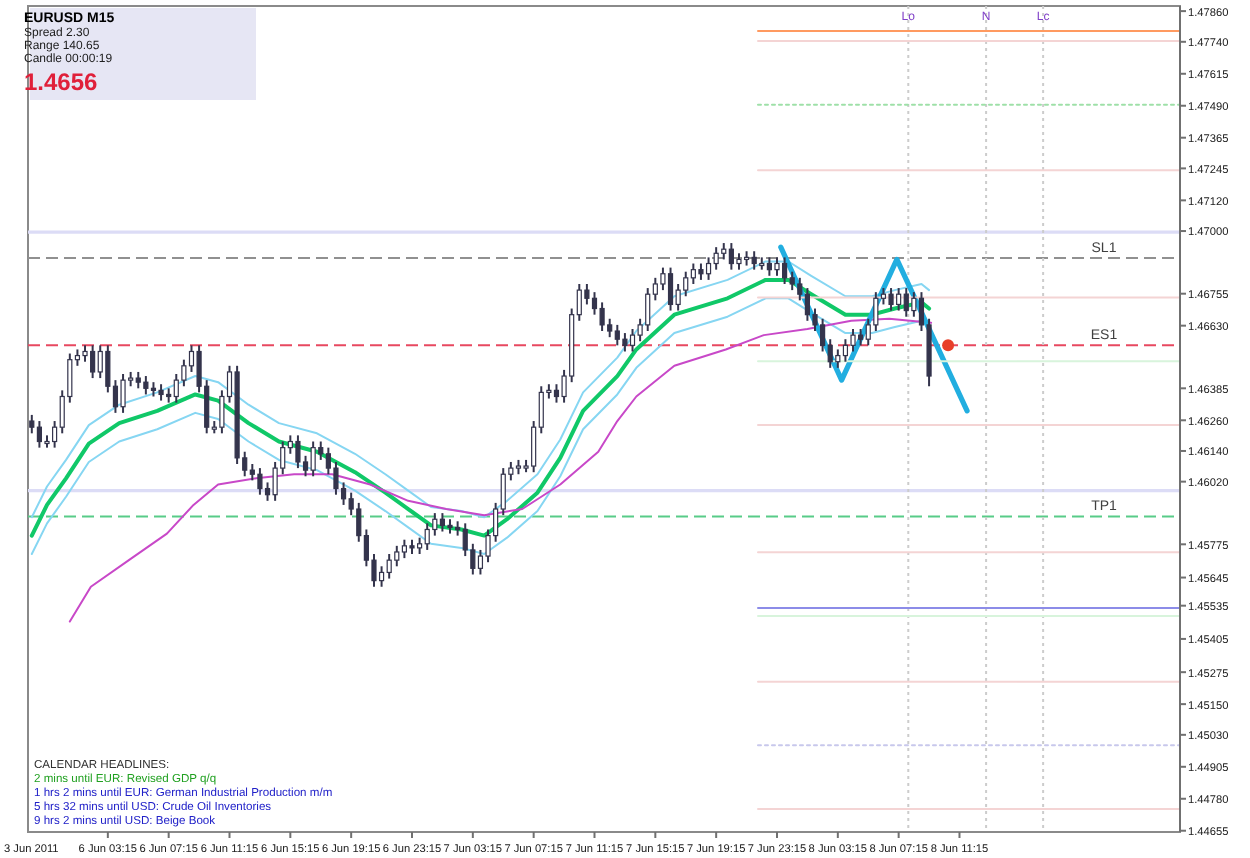 This screenshot has height=858, width=1250. Describe the element at coordinates (61, 82) in the screenshot. I see `annotation: 1.4656` at that location.